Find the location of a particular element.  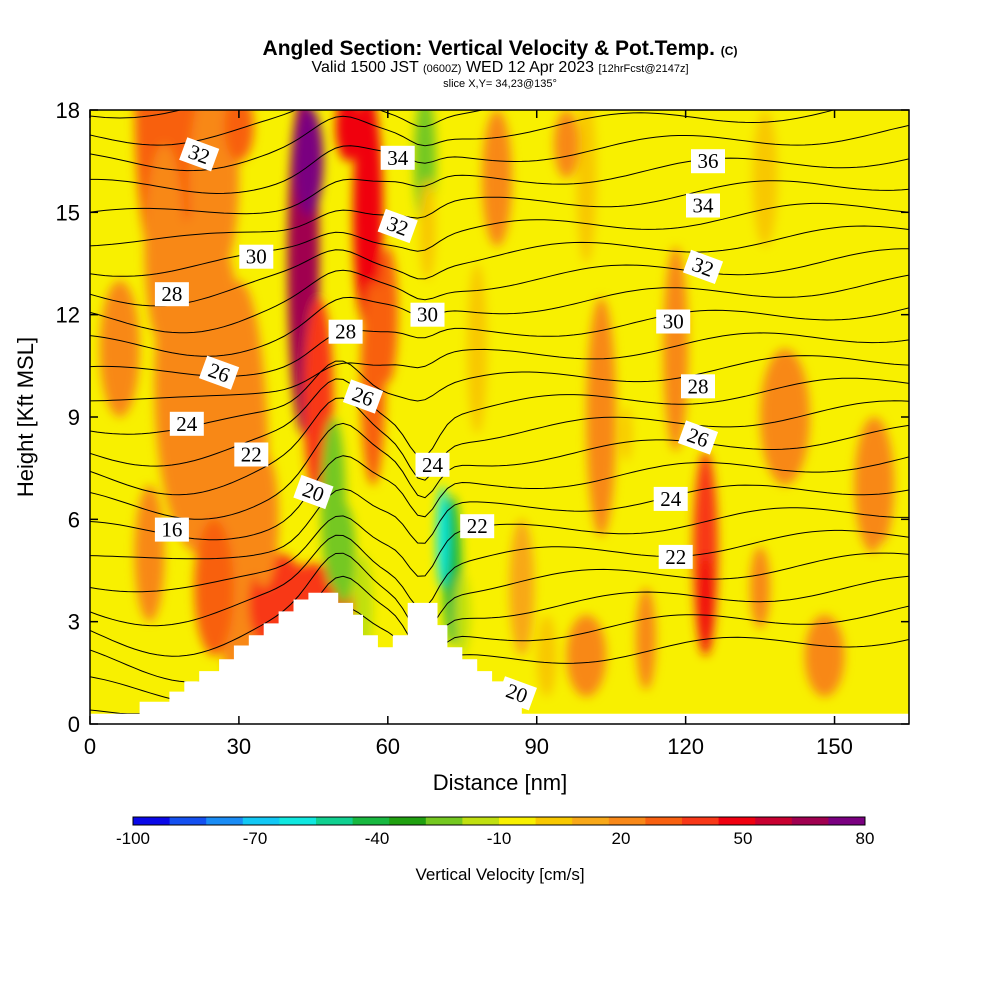

colorbar: -100 -70 -40 -10 20 50 80 is located at coordinates (495, 832).